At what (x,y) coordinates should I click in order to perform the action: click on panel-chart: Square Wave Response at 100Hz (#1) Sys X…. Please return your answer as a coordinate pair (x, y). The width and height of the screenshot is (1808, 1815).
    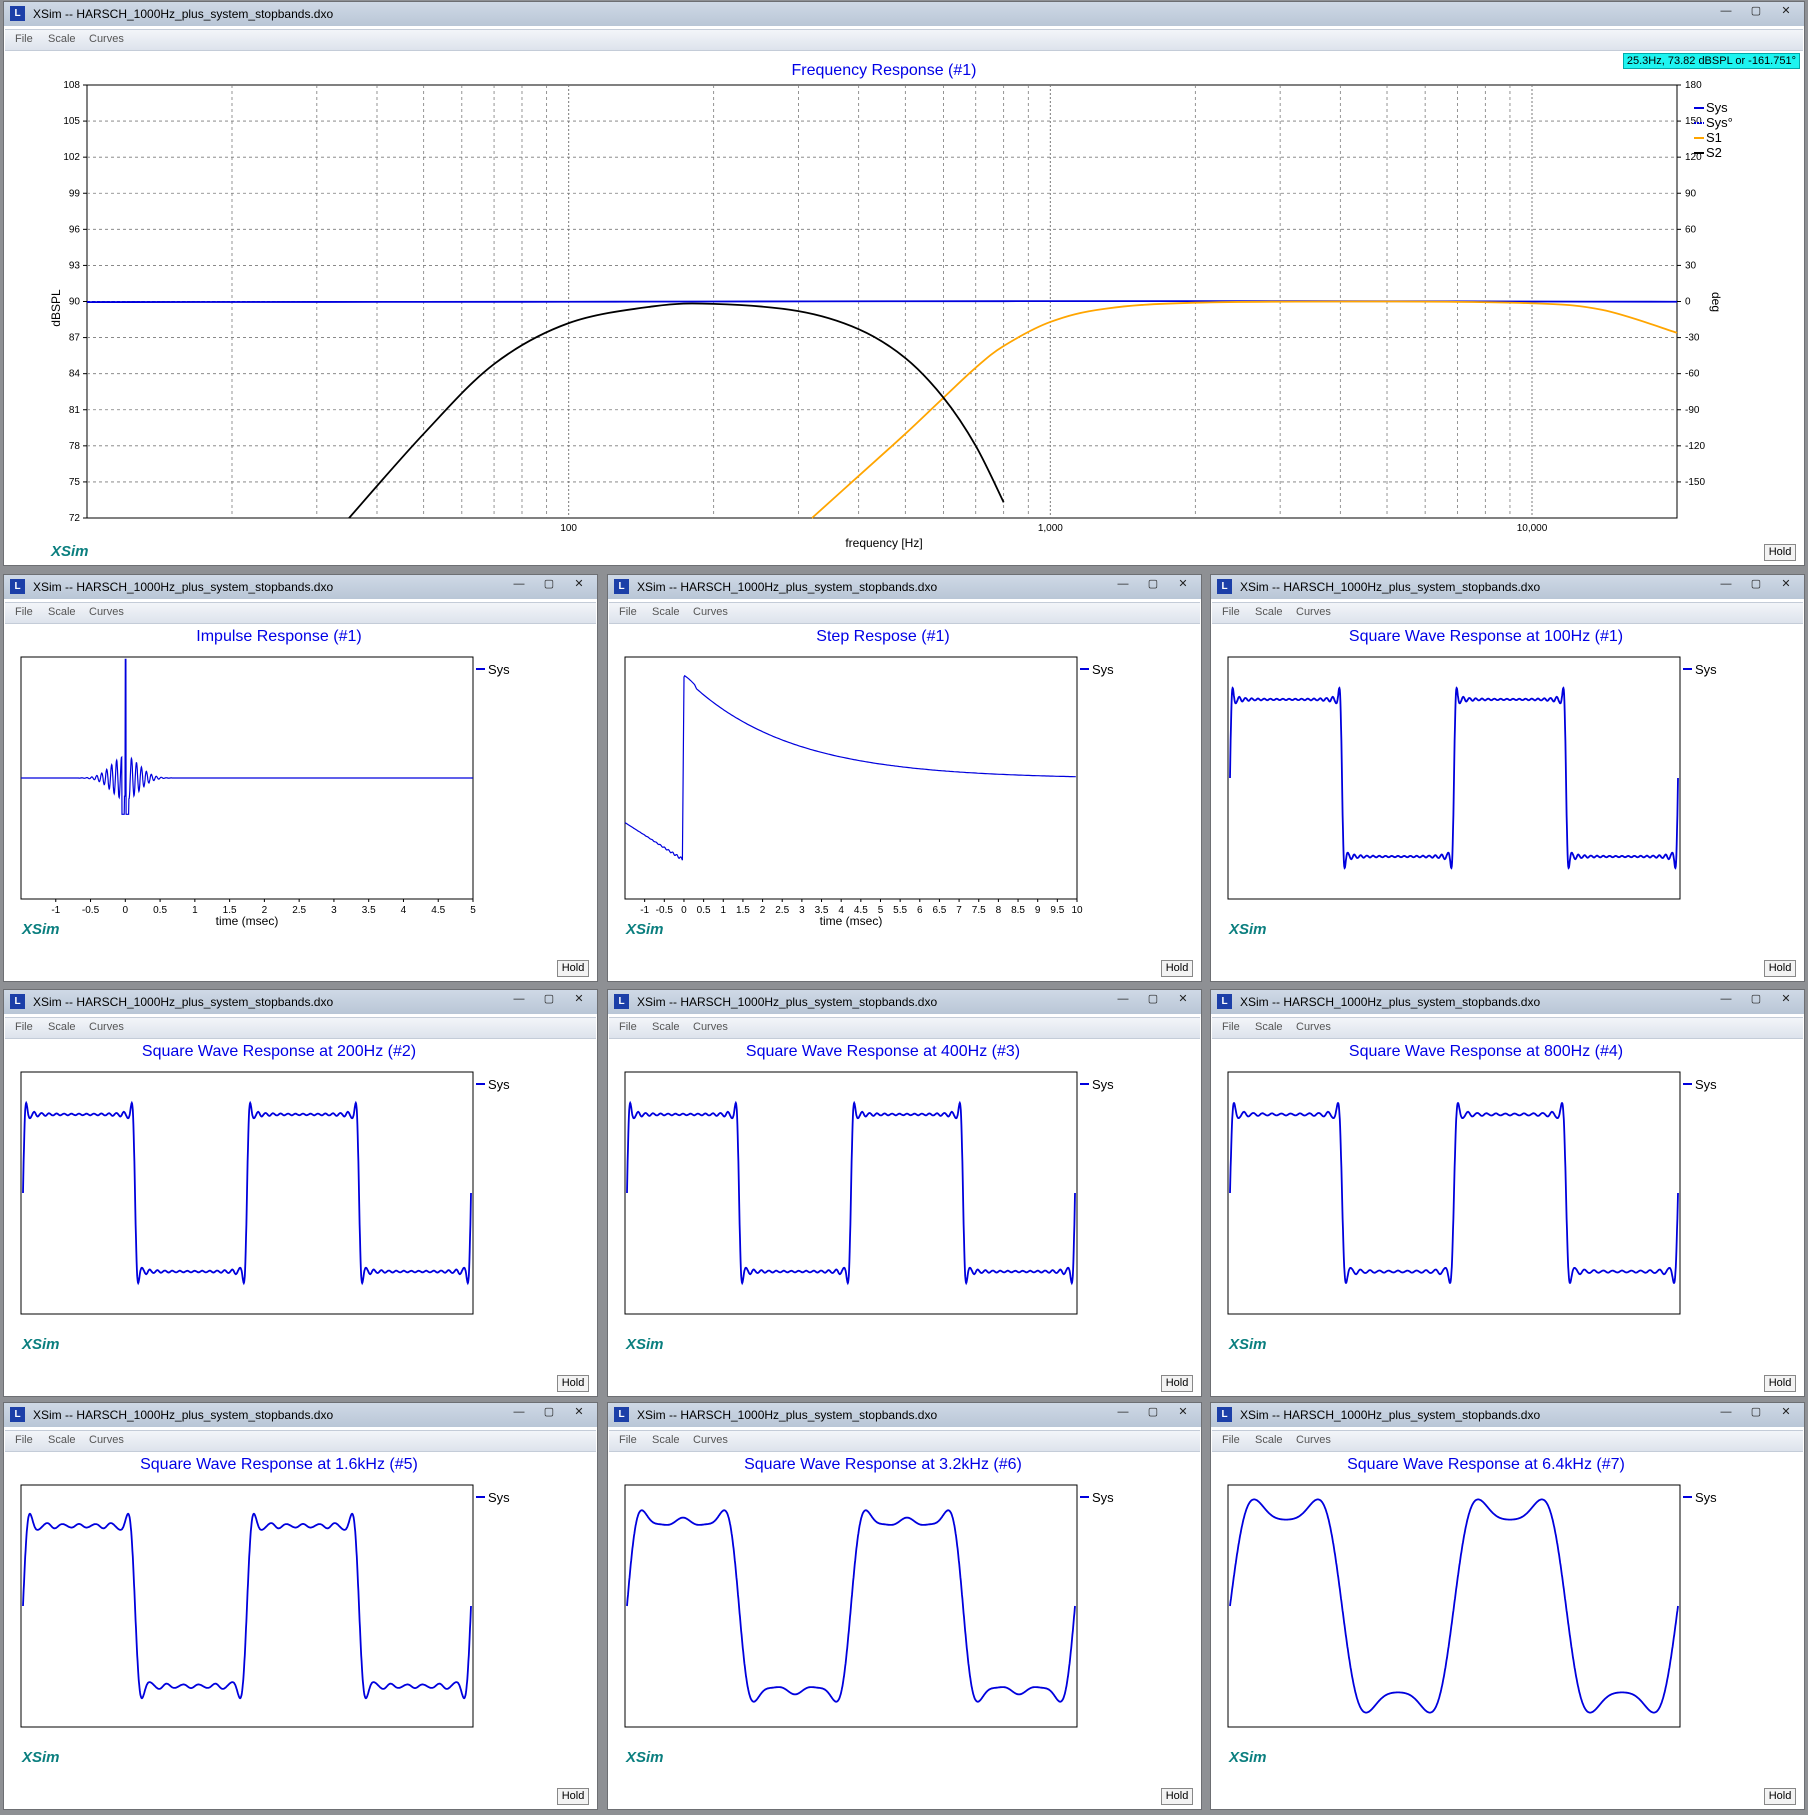
    Looking at the image, I should click on (1507, 802).